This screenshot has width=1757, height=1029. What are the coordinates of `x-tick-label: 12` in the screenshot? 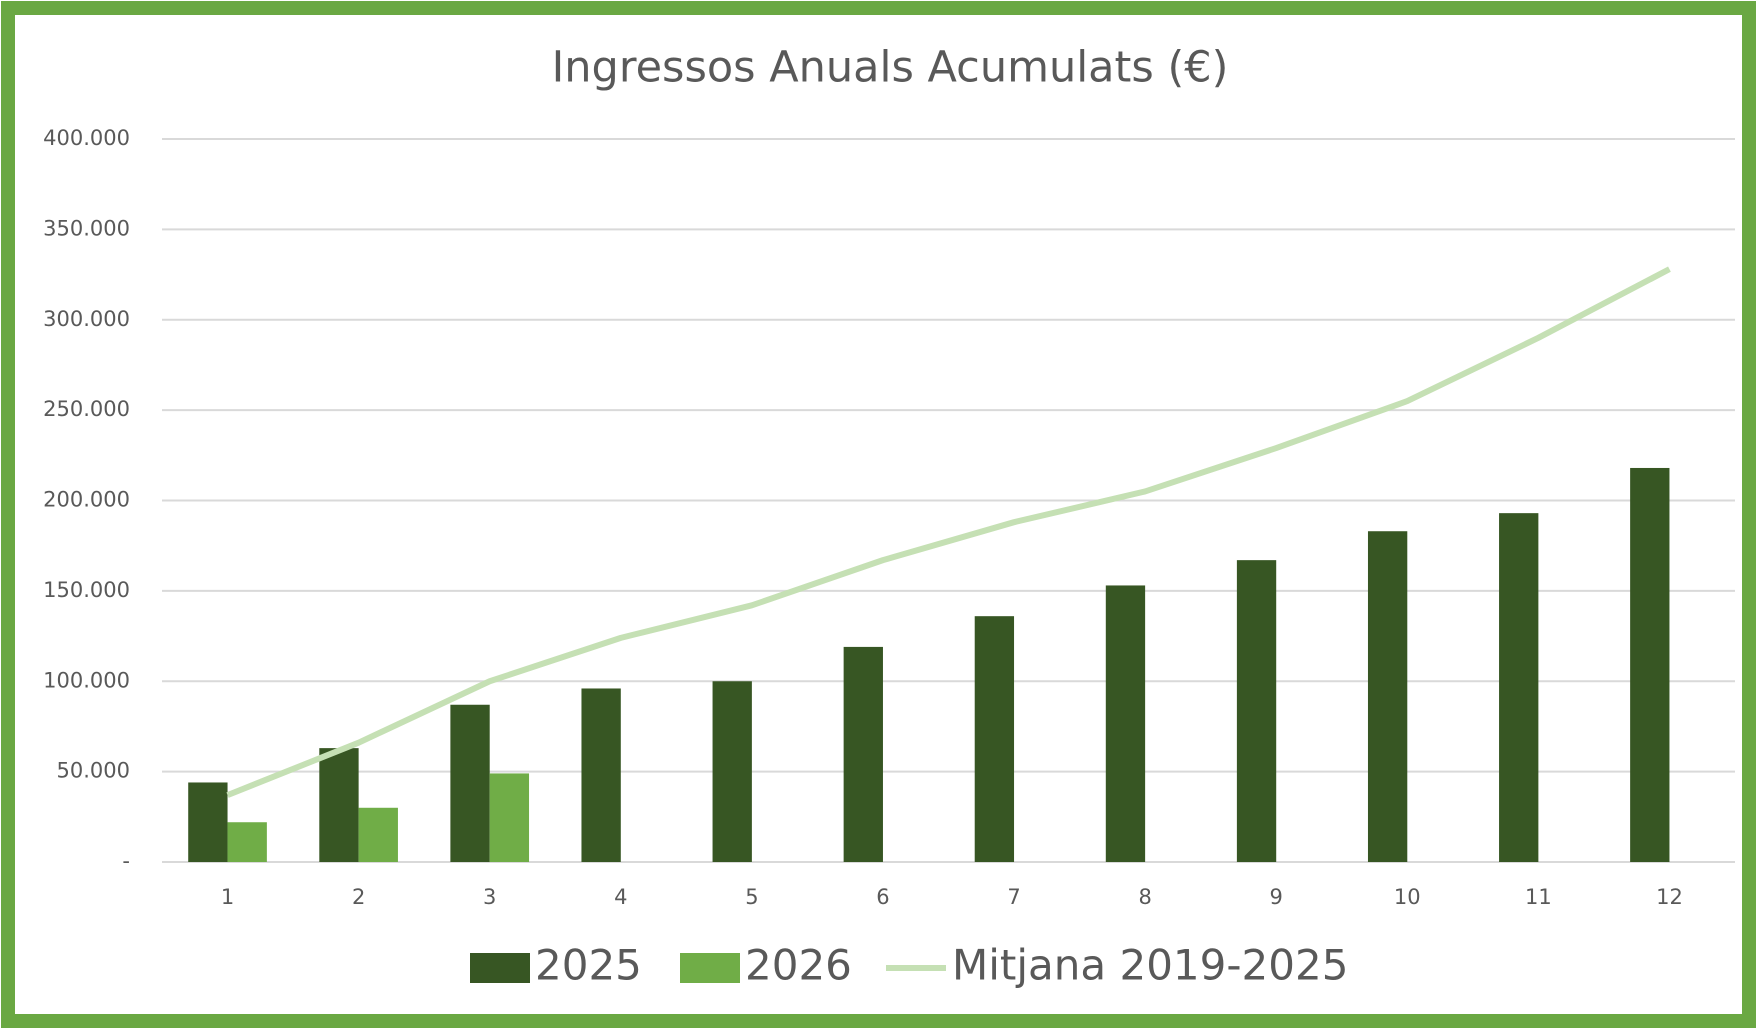 It's located at (1669, 897).